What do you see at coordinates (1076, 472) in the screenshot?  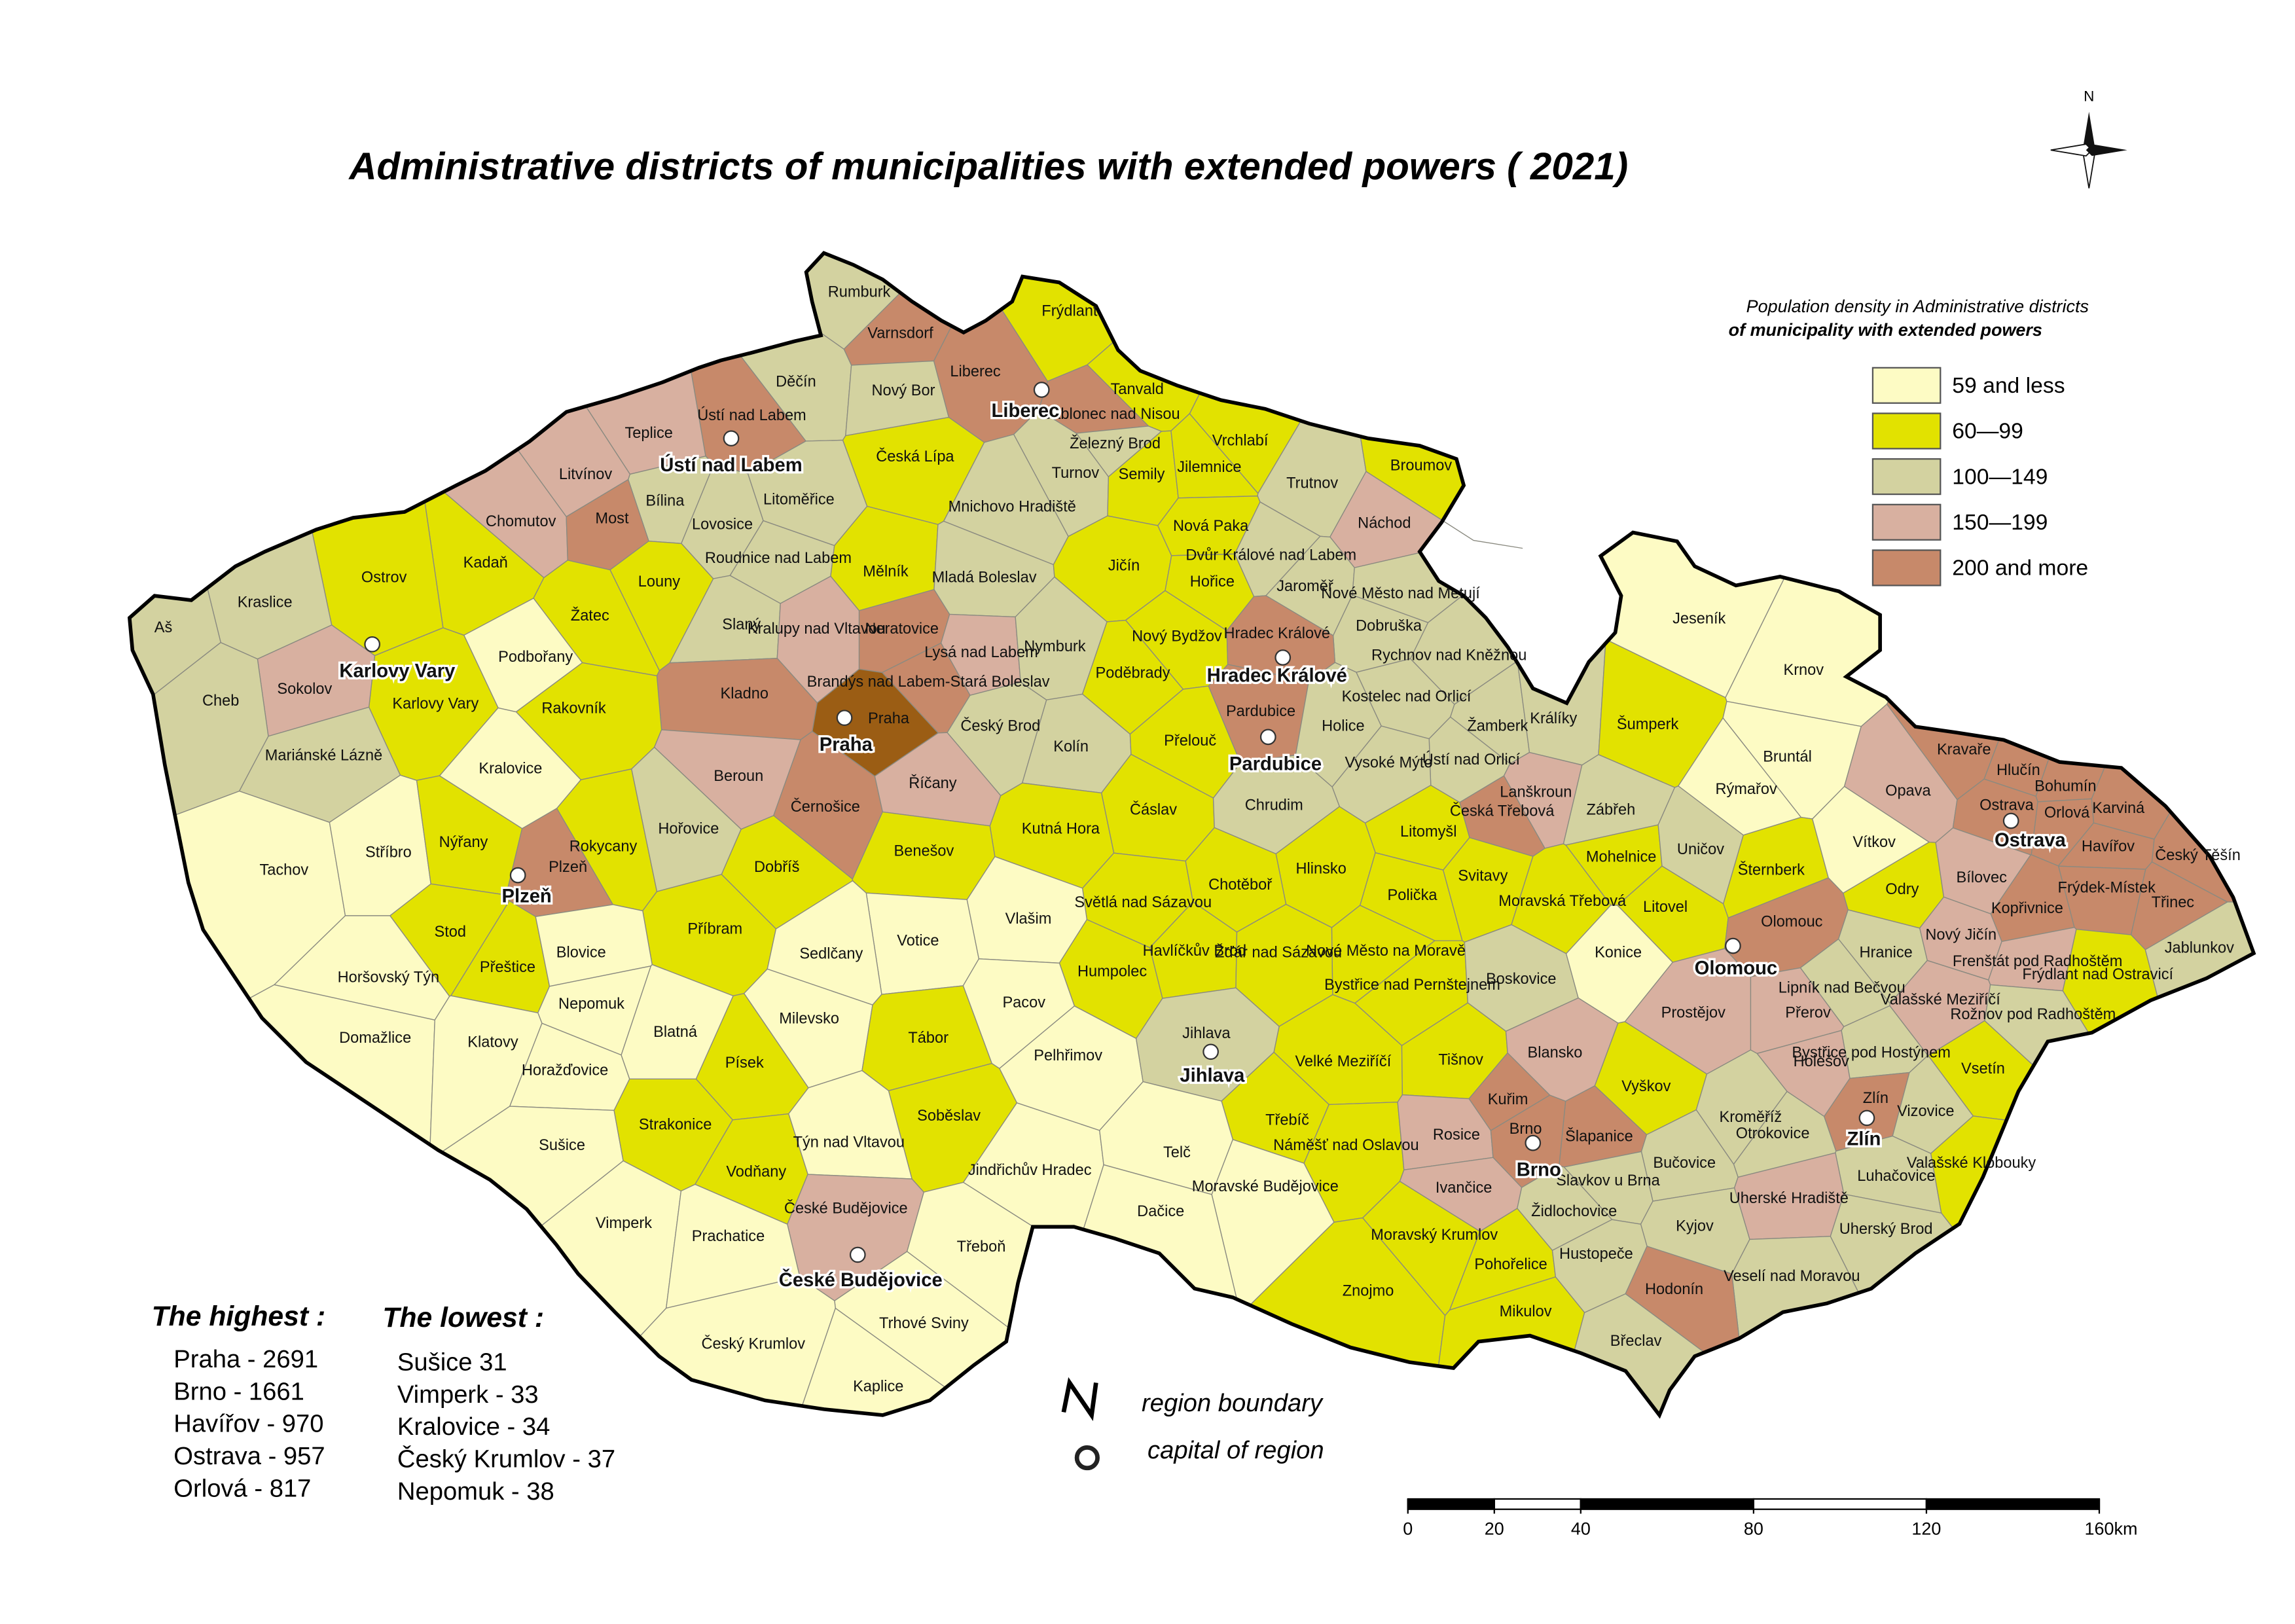 I see `district-label: Turnov` at bounding box center [1076, 472].